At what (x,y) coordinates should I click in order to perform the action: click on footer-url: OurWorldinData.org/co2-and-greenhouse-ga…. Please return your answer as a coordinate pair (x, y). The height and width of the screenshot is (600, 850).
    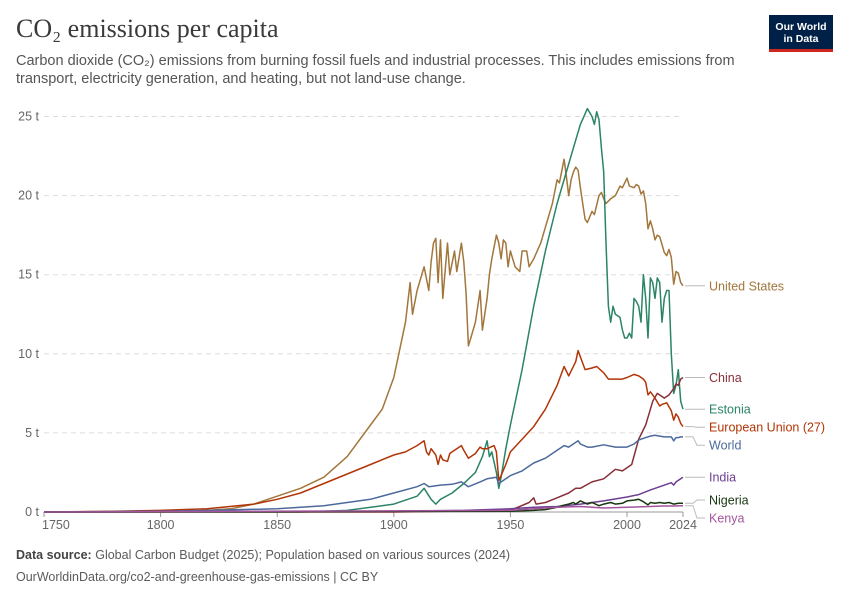
    Looking at the image, I should click on (197, 577).